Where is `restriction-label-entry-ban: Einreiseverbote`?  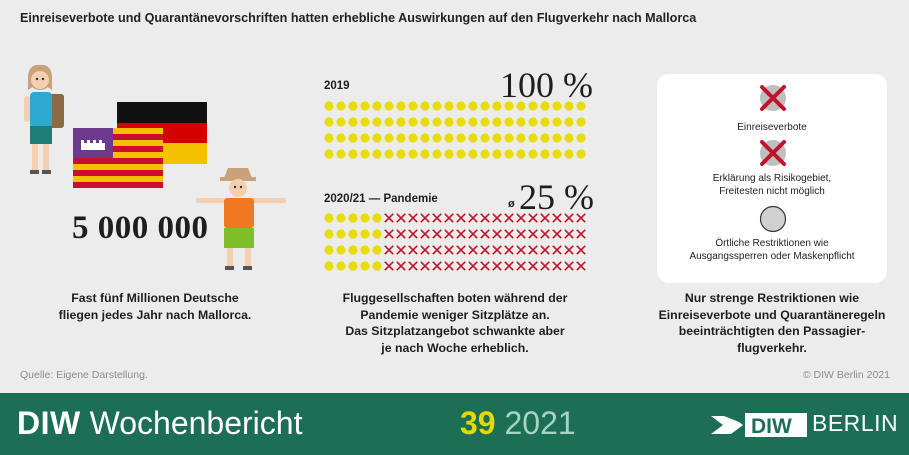 restriction-label-entry-ban: Einreiseverbote is located at coordinates (772, 127).